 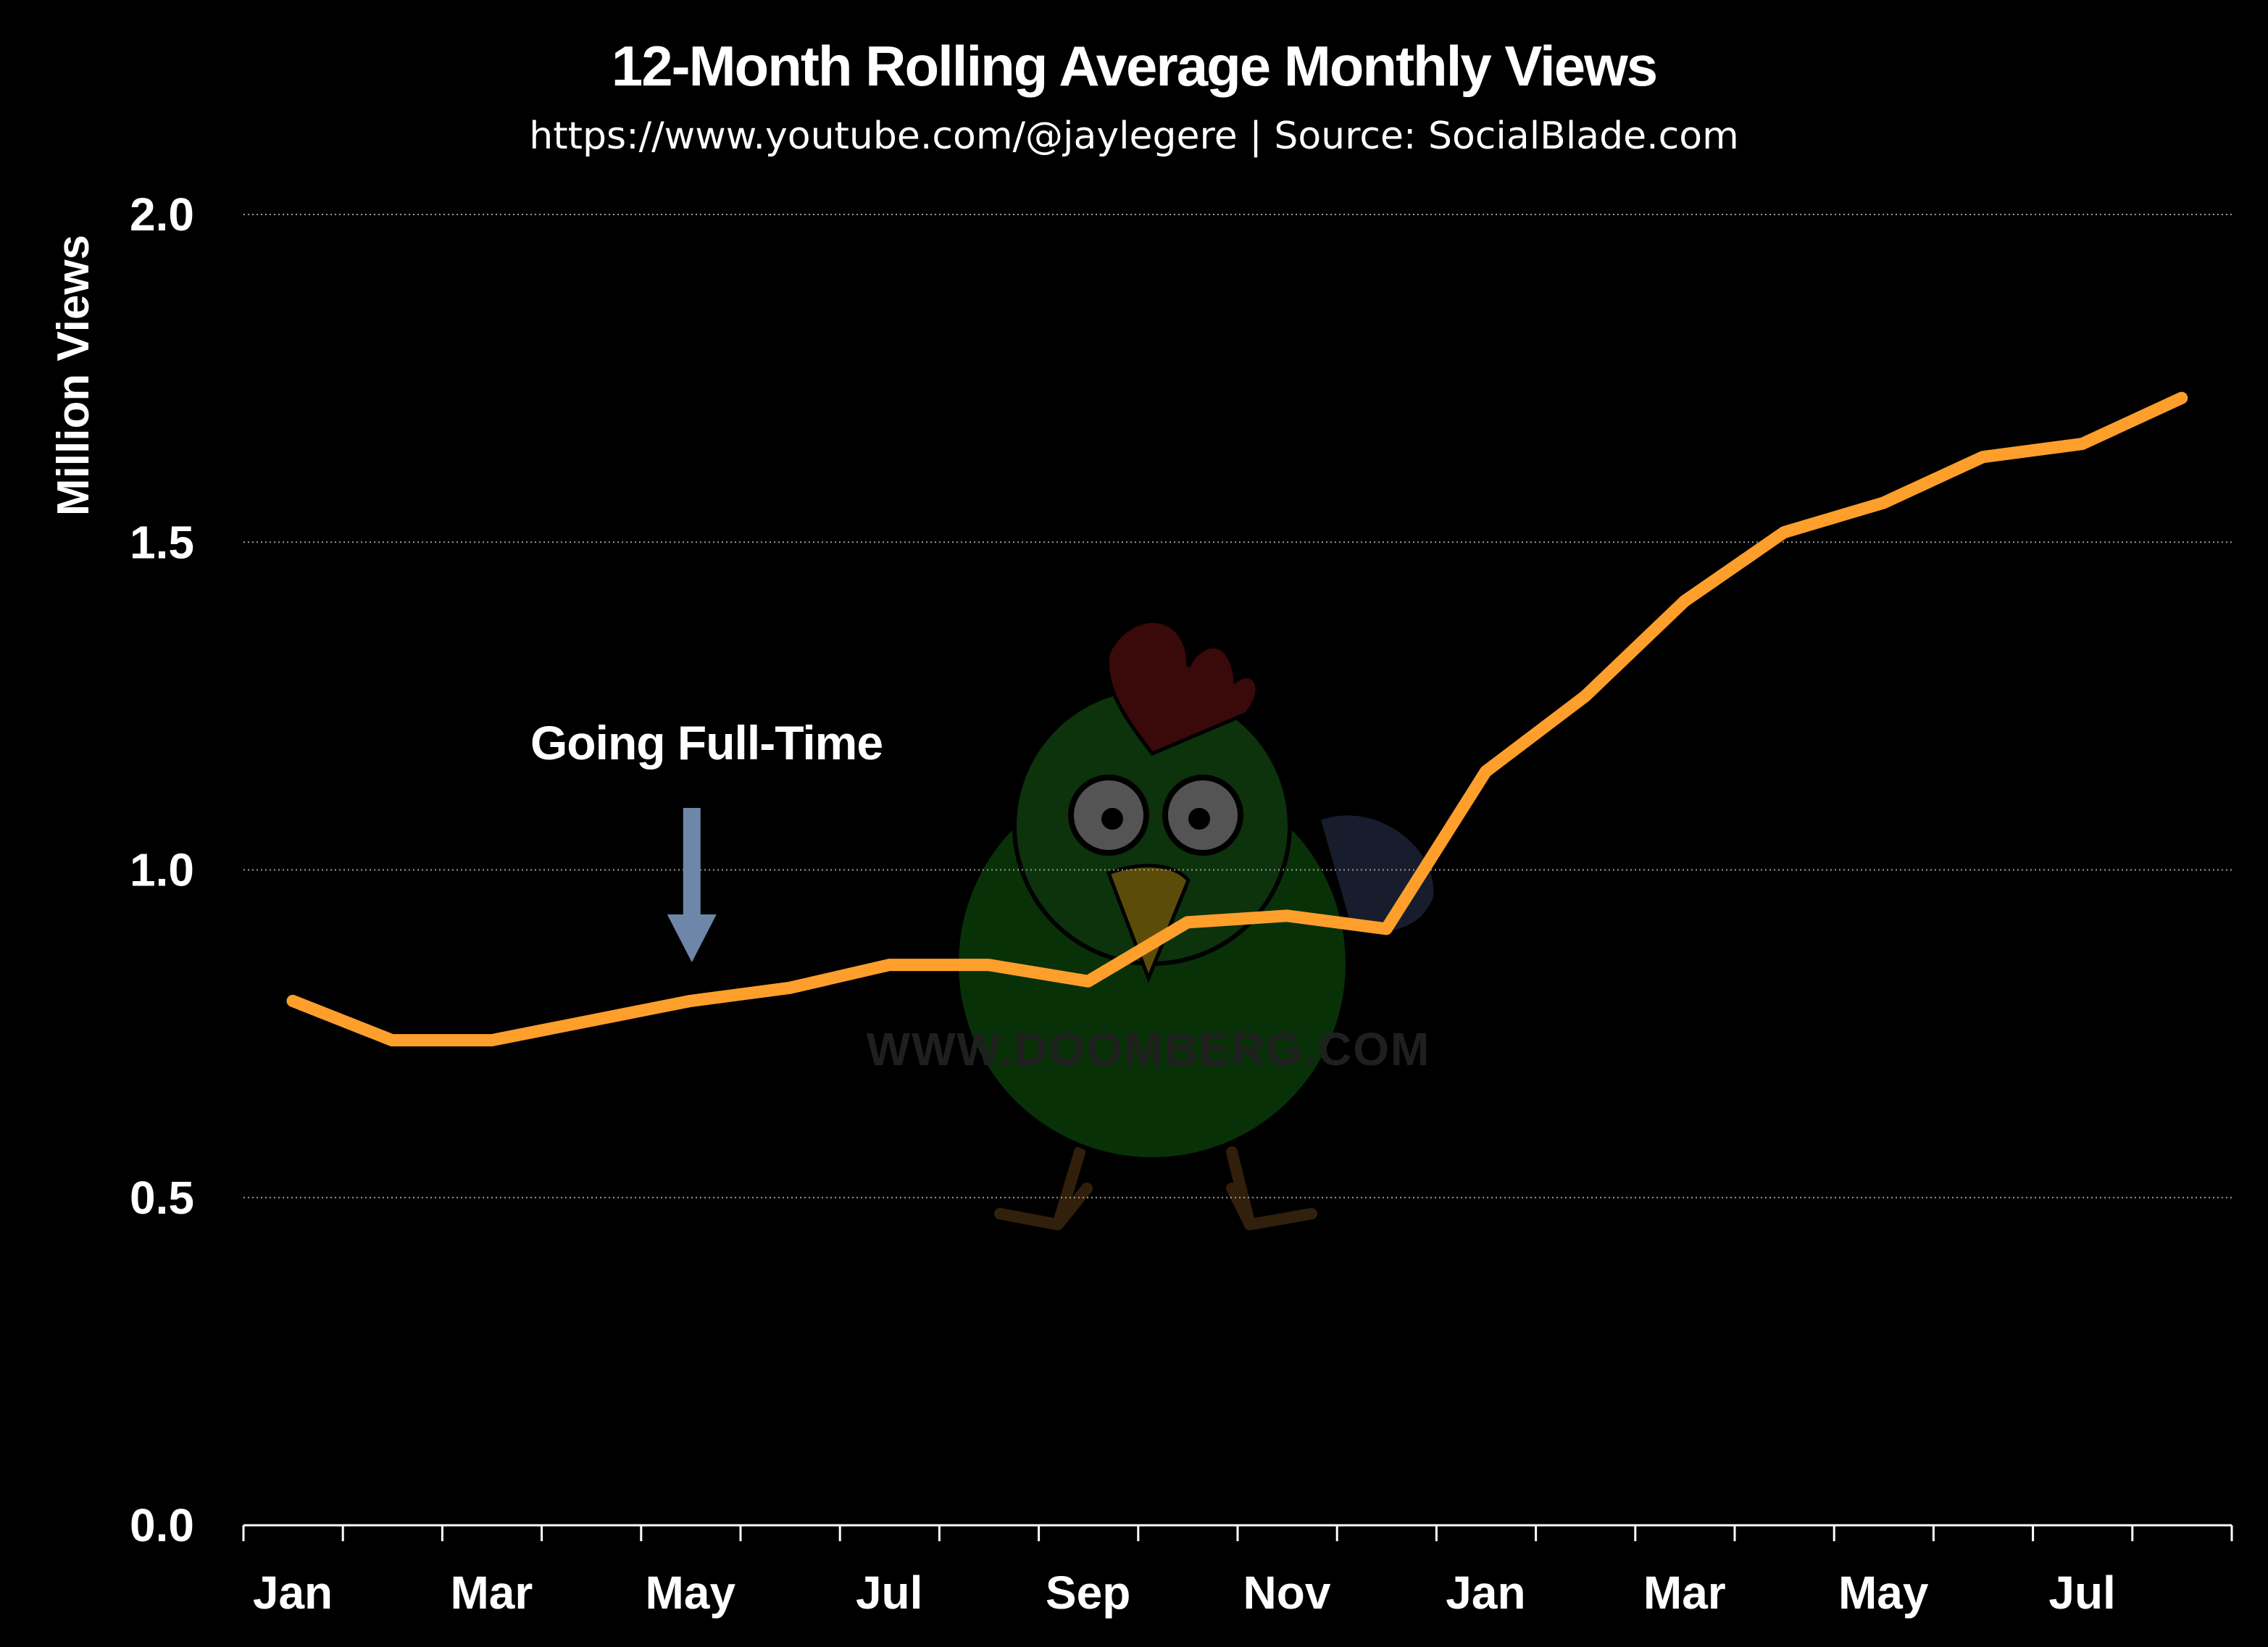 I want to click on axes, so click(x=1238, y=1532).